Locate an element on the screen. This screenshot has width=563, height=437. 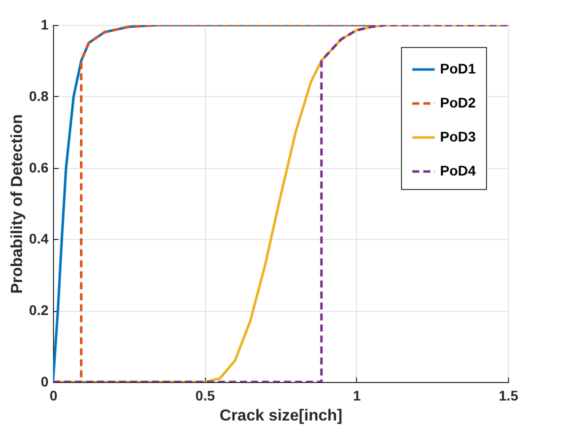
y-tick-label: 0.2 is located at coordinates (39, 310).